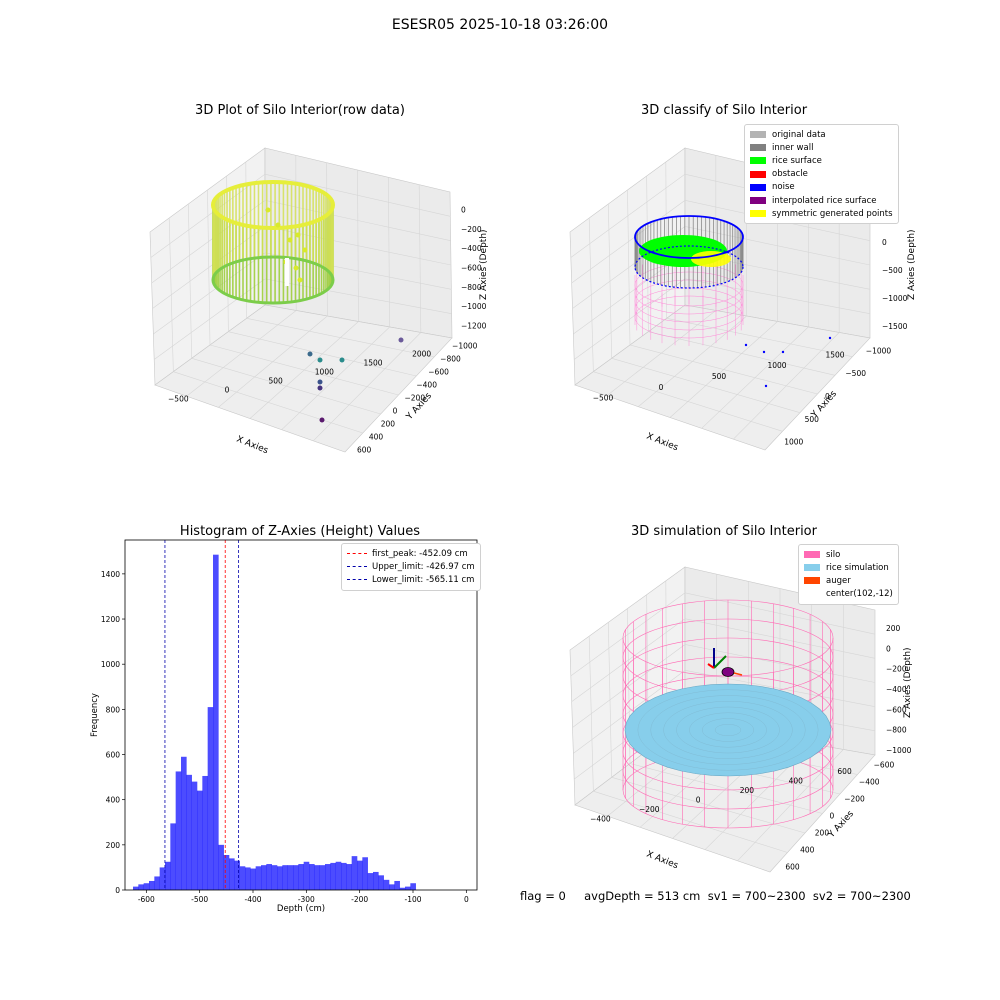  What do you see at coordinates (821, 200) in the screenshot?
I see `legend-entry: interpolated rice surface` at bounding box center [821, 200].